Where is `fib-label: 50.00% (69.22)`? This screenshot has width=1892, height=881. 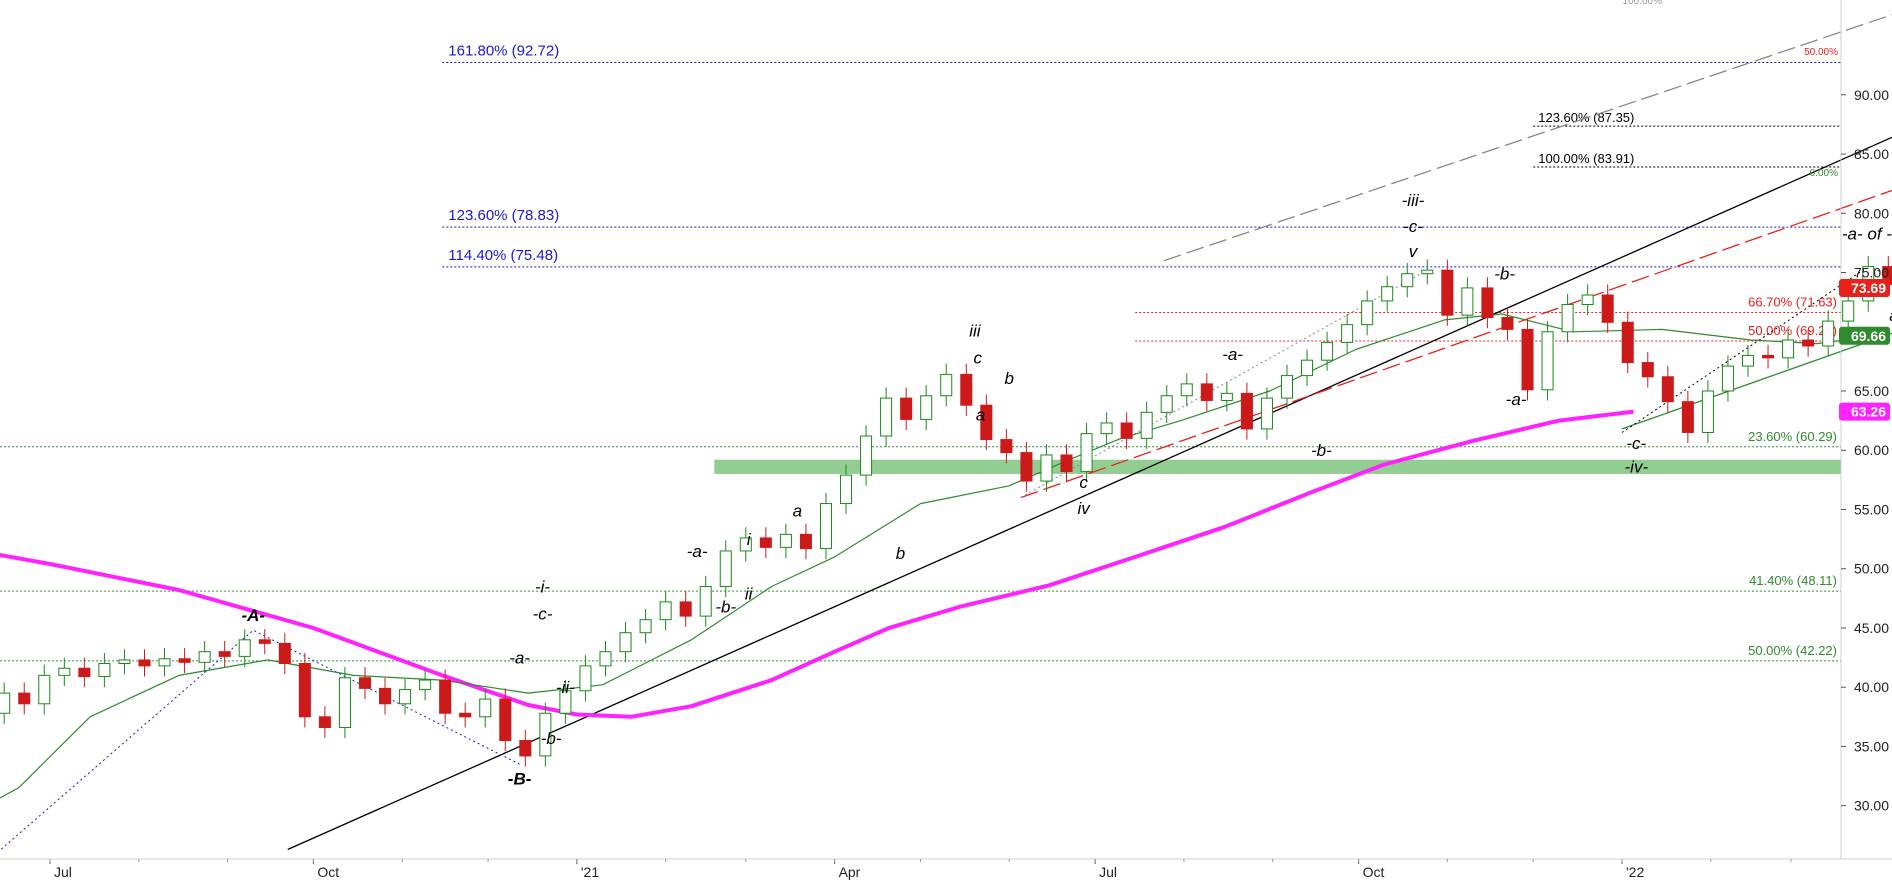
fib-label: 50.00% (69.22) is located at coordinates (1792, 330).